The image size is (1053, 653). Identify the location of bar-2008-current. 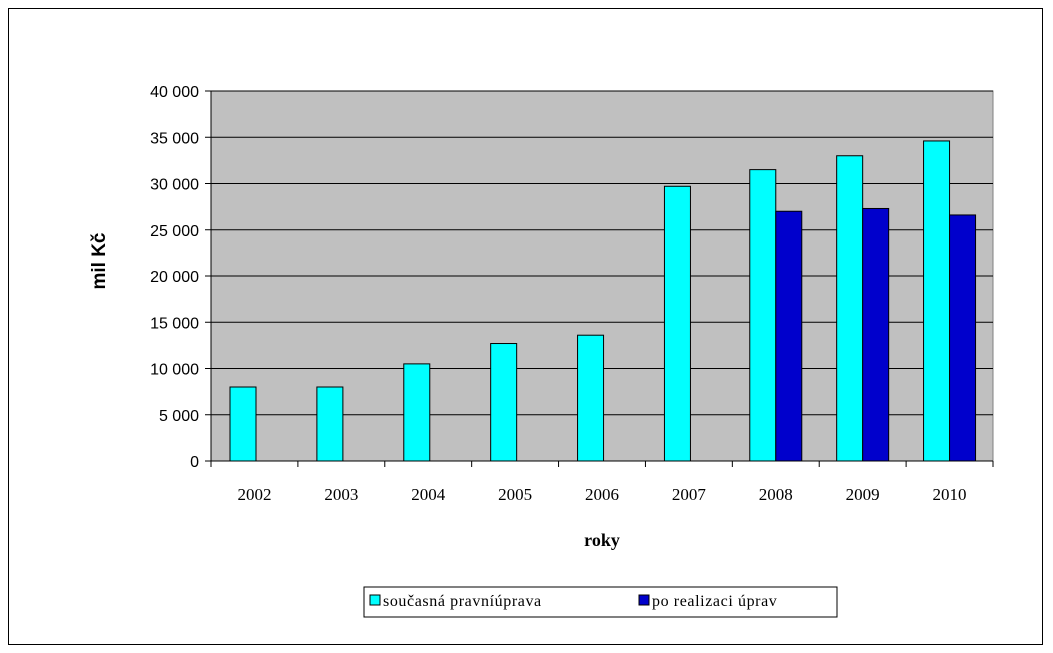
(763, 315).